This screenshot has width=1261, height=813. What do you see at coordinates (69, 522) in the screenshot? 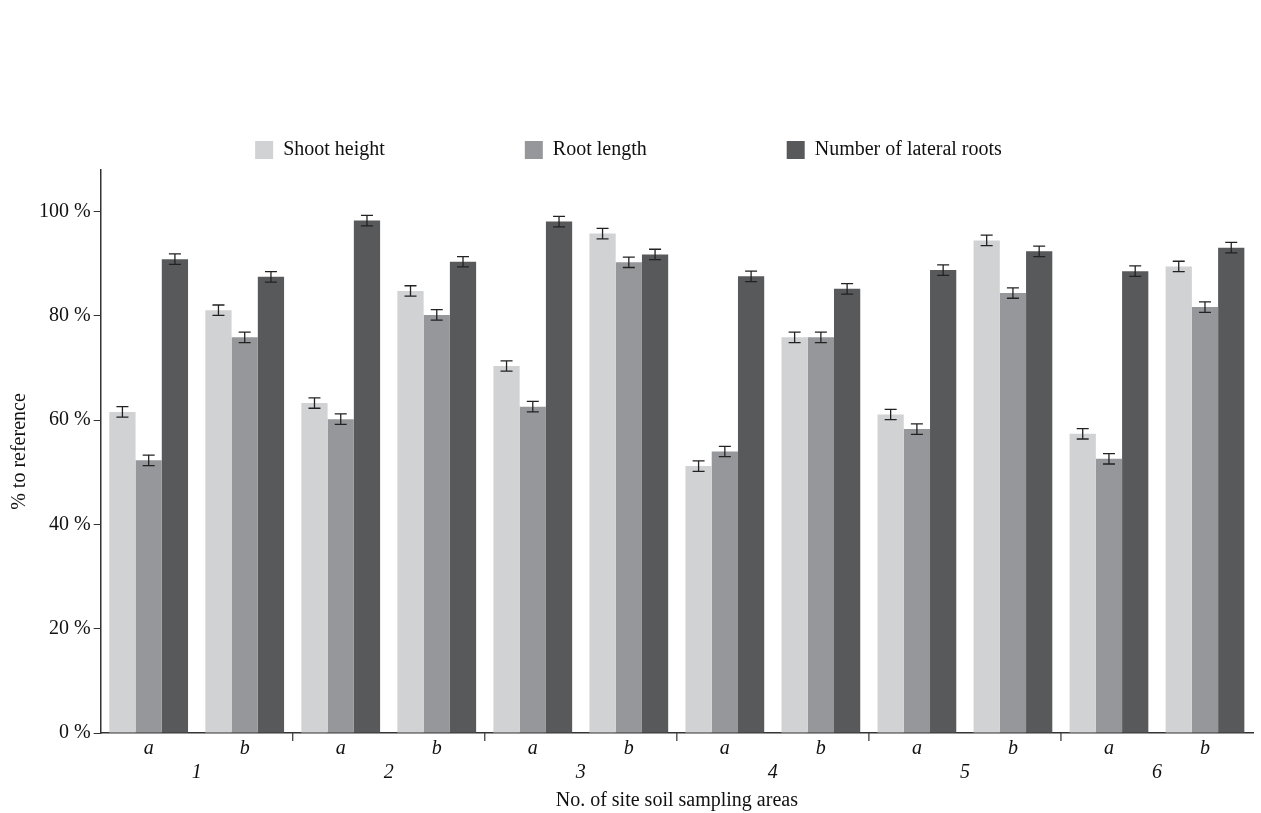
I see `y-tick-label: 40 %` at bounding box center [69, 522].